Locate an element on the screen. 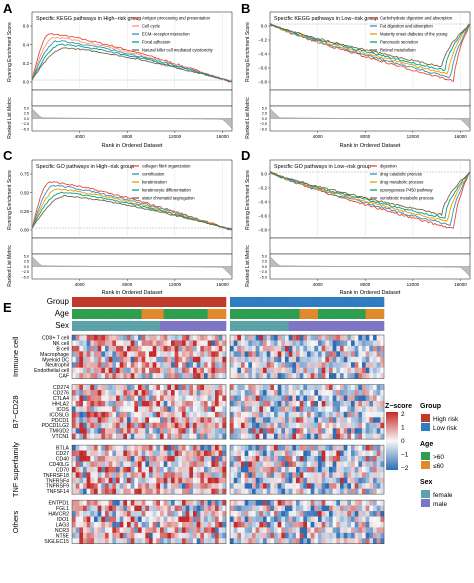 The image size is (474, 583). group-cell is located at coordinates (287, 302).